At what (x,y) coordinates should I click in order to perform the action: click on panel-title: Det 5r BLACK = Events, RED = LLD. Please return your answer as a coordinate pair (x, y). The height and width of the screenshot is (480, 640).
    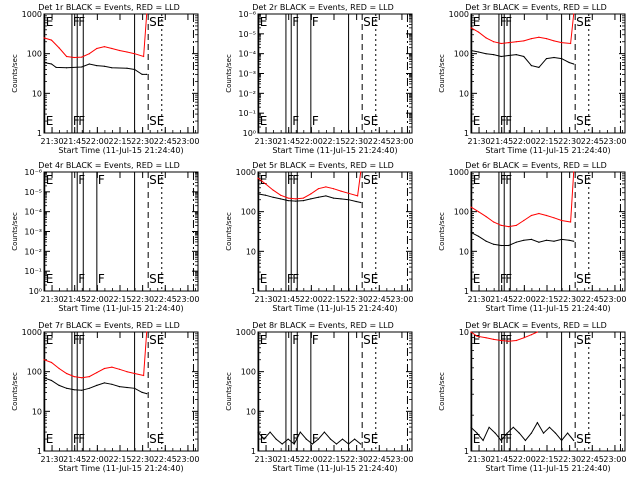
    Looking at the image, I should click on (323, 165).